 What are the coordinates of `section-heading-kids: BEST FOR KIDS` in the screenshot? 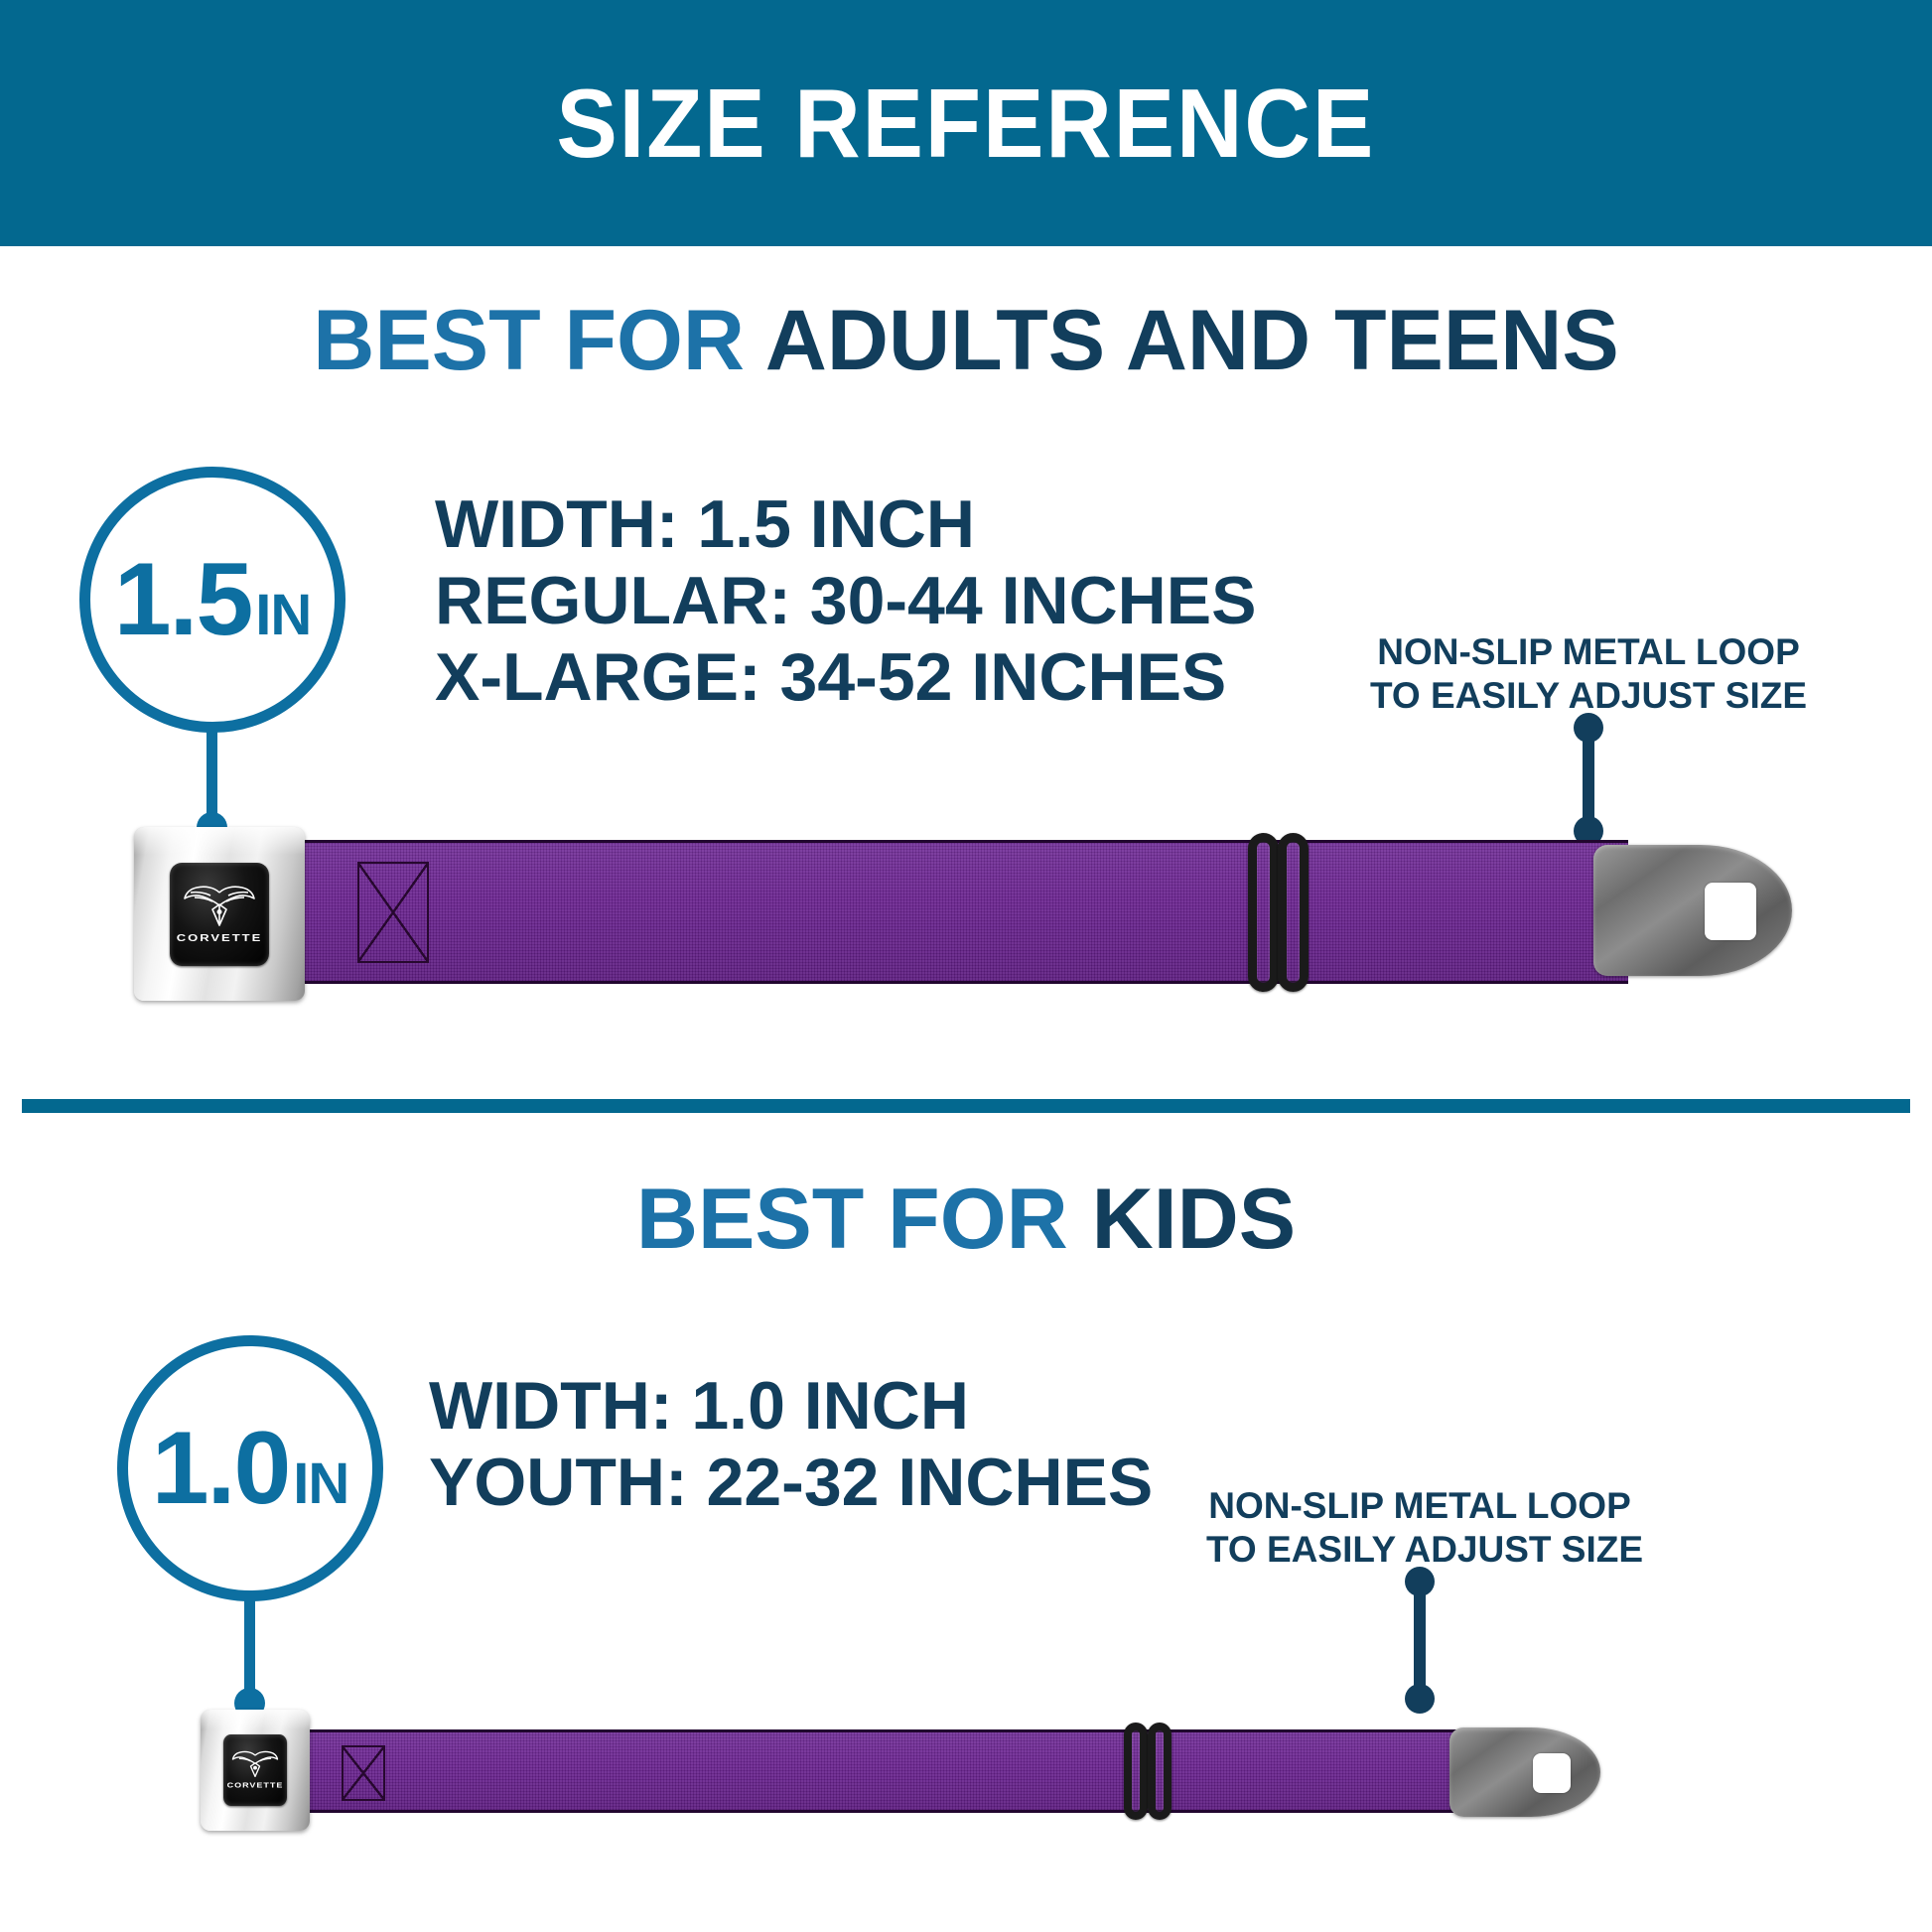 It's located at (966, 1219).